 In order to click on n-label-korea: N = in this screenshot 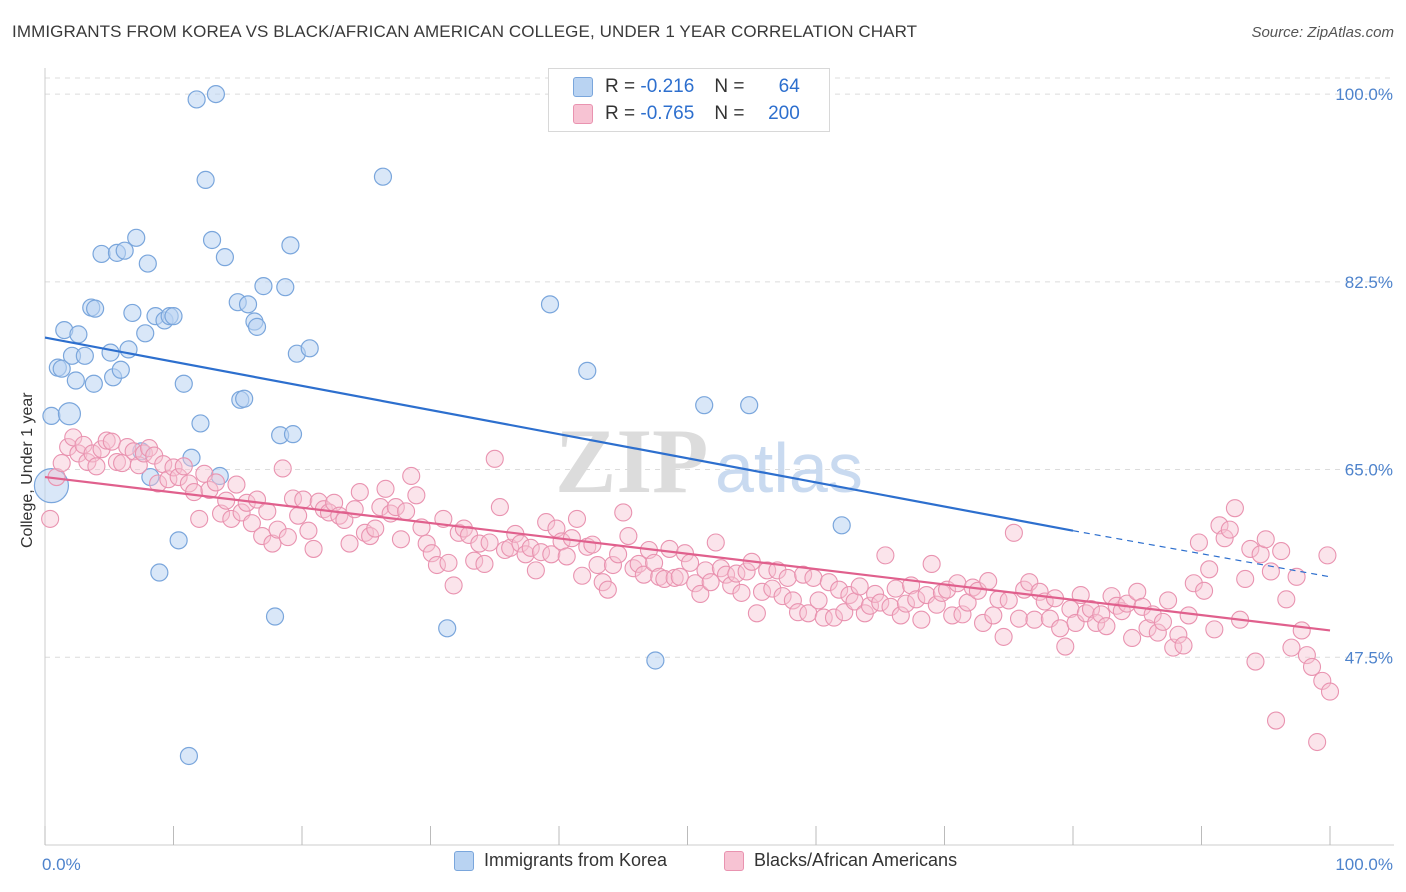, I will do `click(729, 86)`.